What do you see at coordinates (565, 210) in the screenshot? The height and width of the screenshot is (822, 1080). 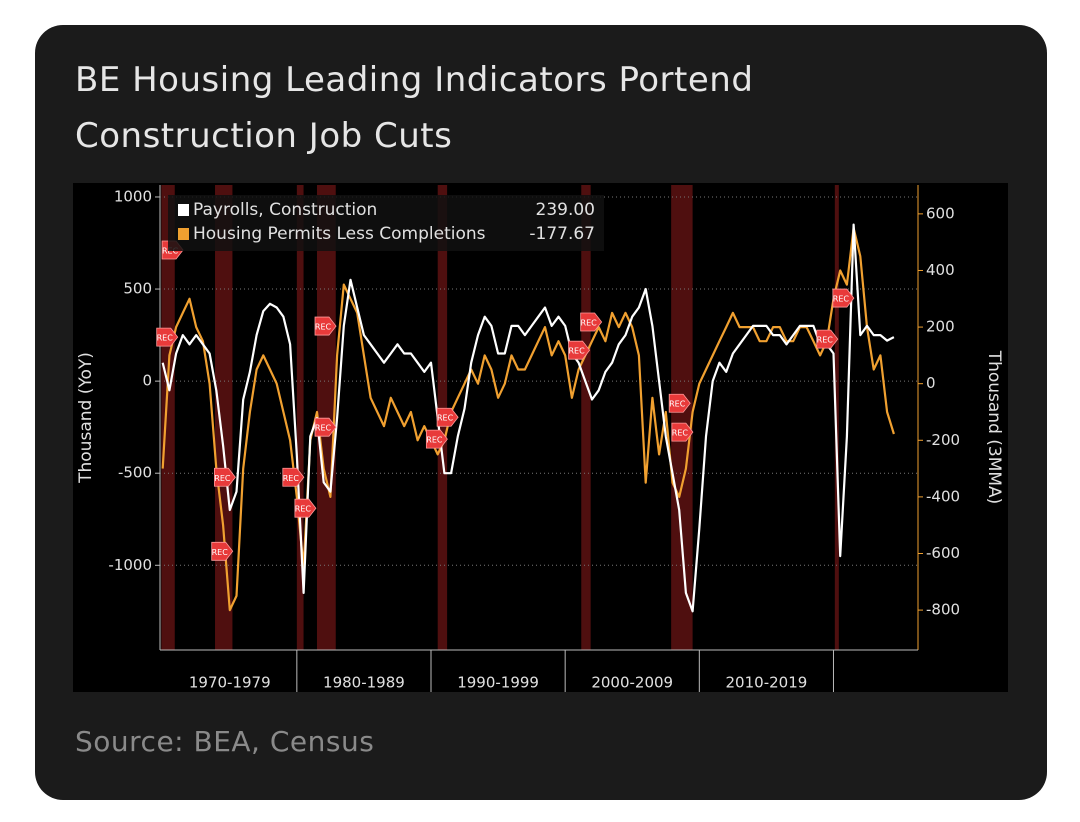 I see `legend-value: 239.00` at bounding box center [565, 210].